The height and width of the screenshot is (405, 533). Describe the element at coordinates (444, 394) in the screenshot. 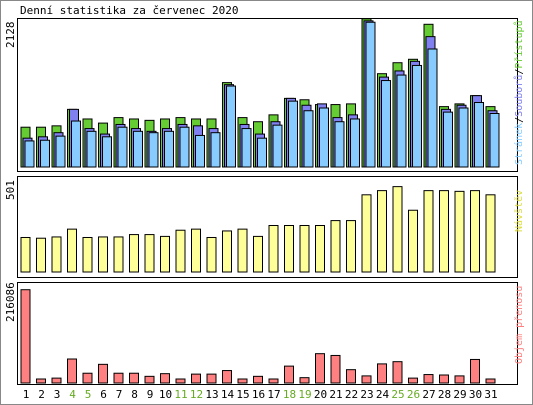

I see `day-label-28: 28` at that location.